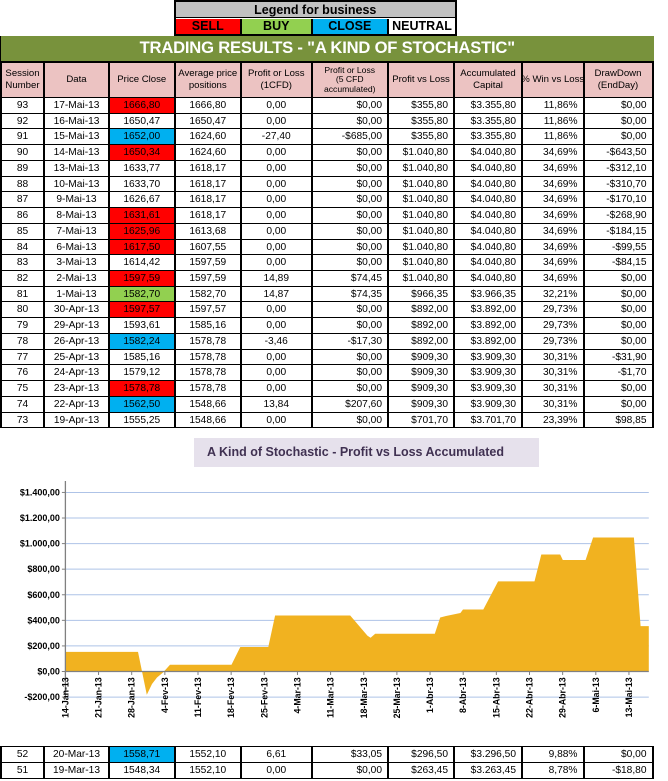 The width and height of the screenshot is (668, 781). Describe the element at coordinates (132, 697) in the screenshot. I see `svg-text: 28-Jan-13` at that location.